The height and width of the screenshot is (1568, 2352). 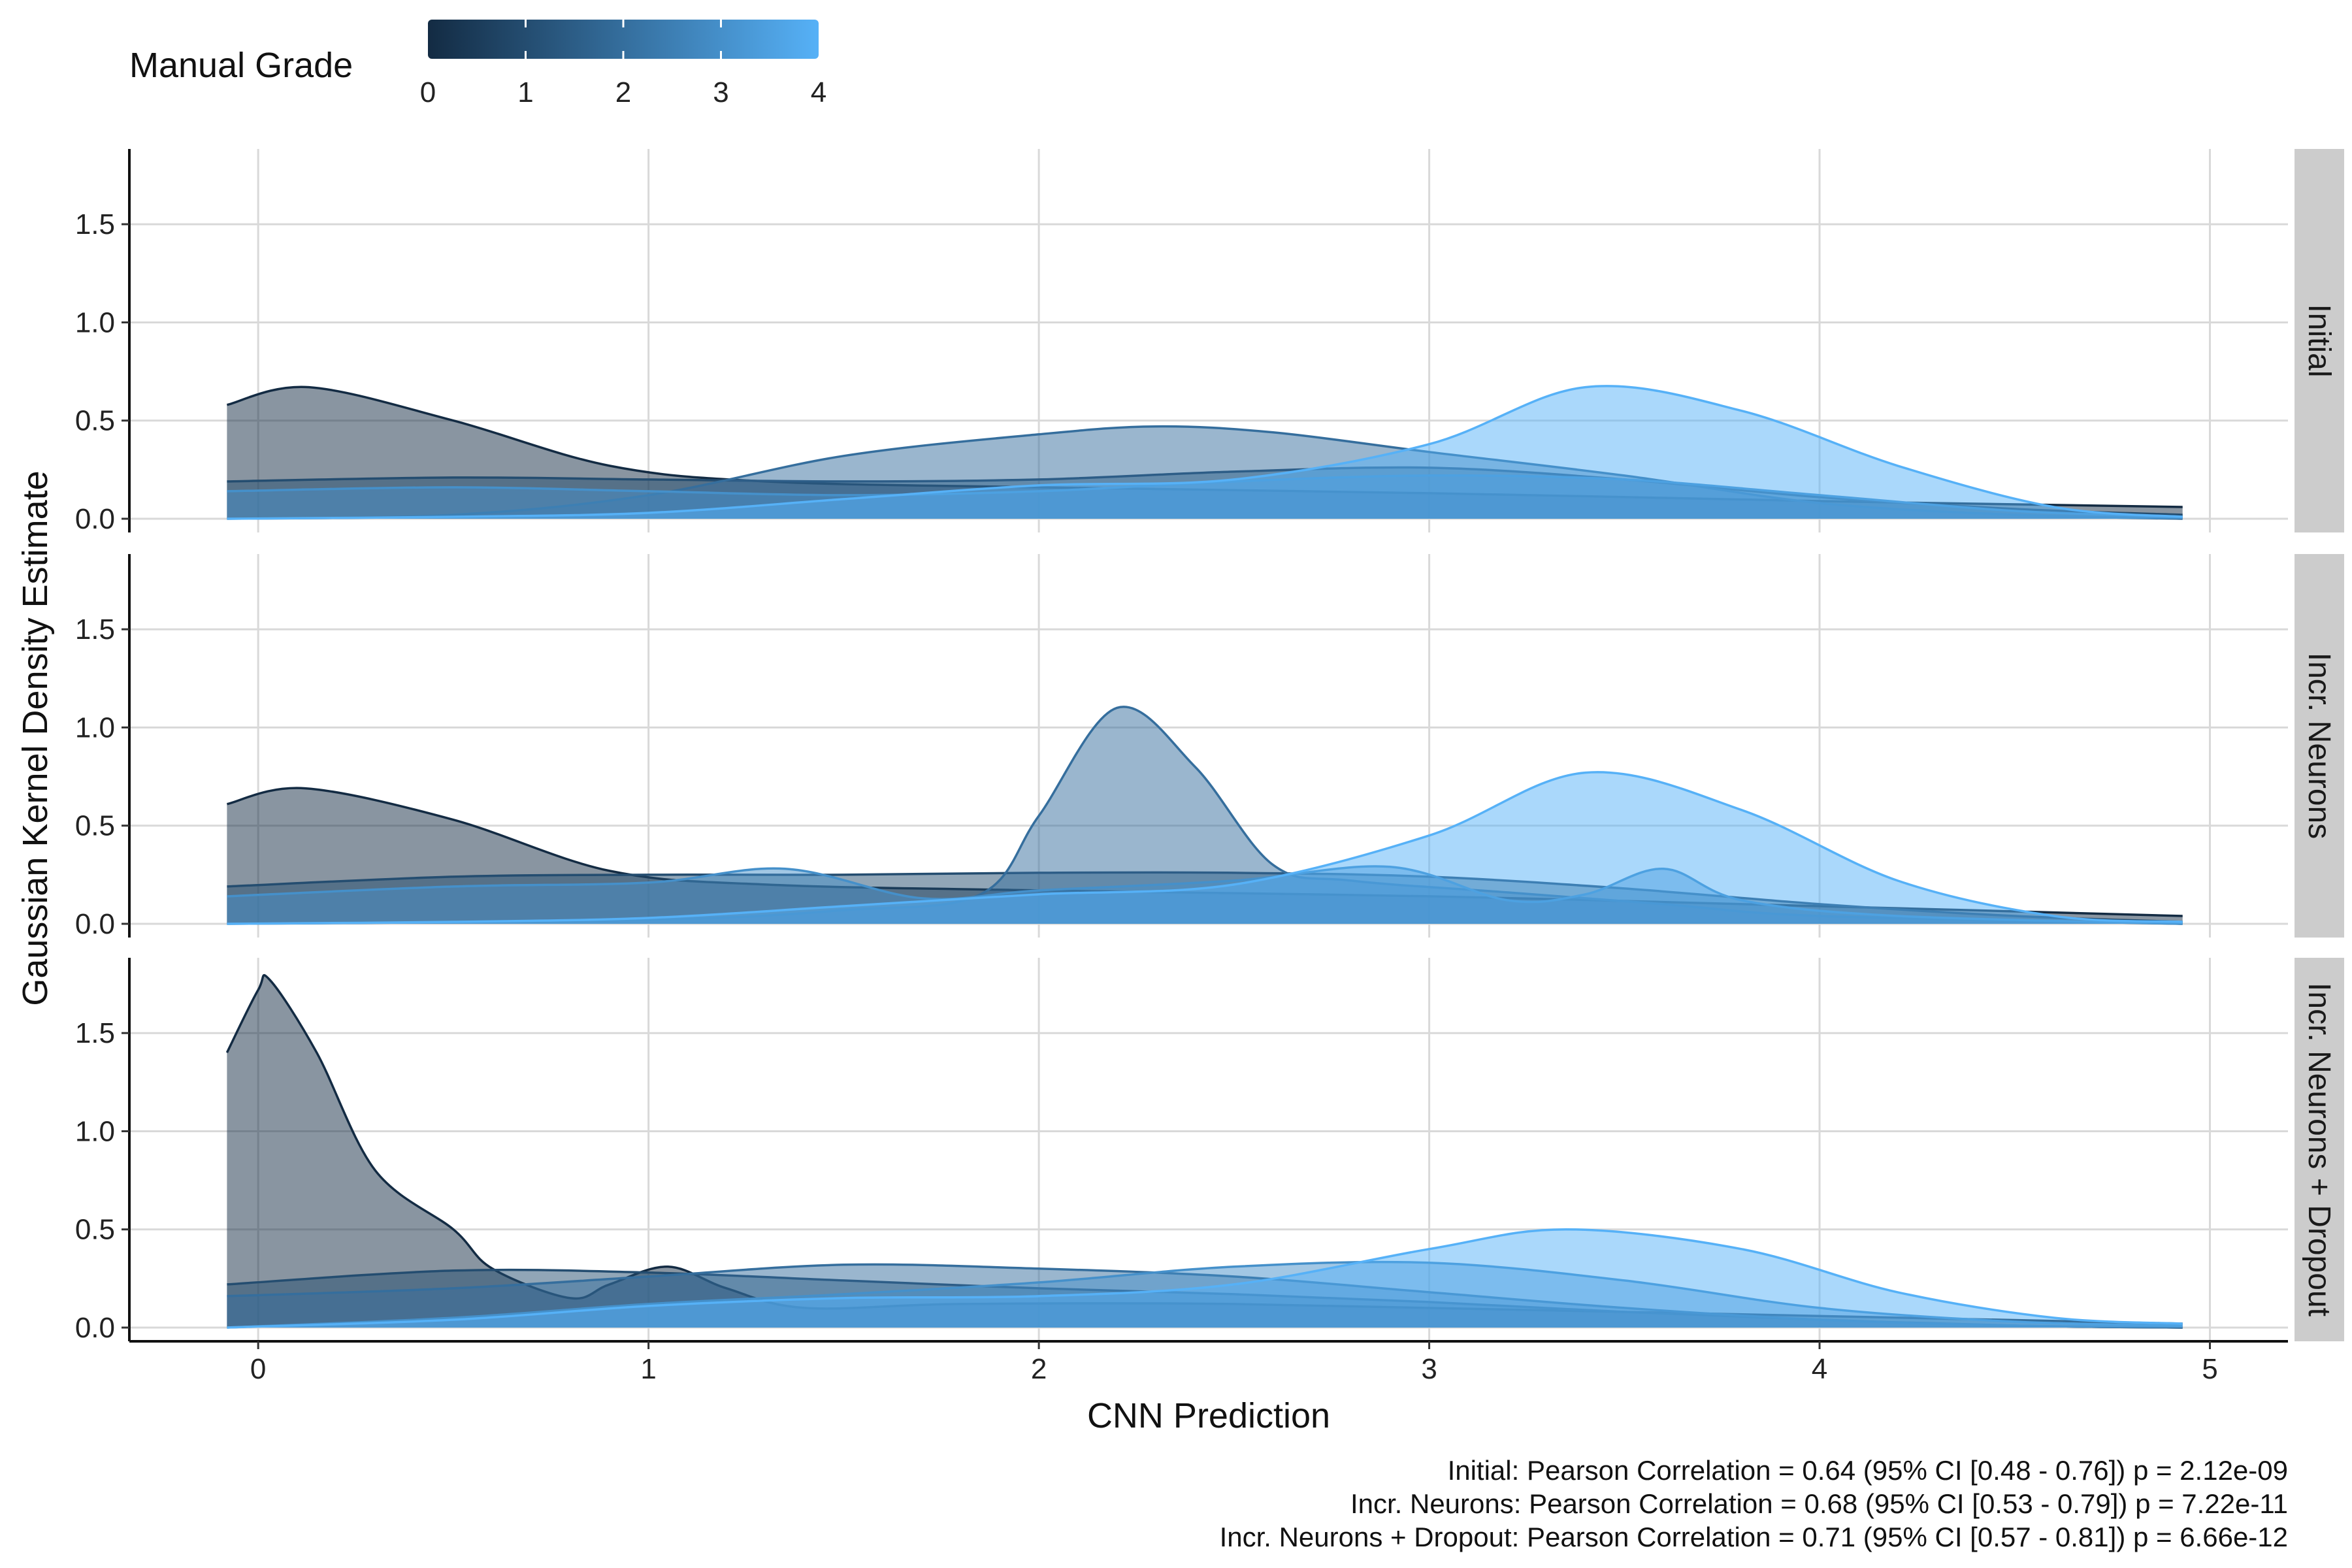 What do you see at coordinates (1429, 1369) in the screenshot?
I see `x-tick-label: 3` at bounding box center [1429, 1369].